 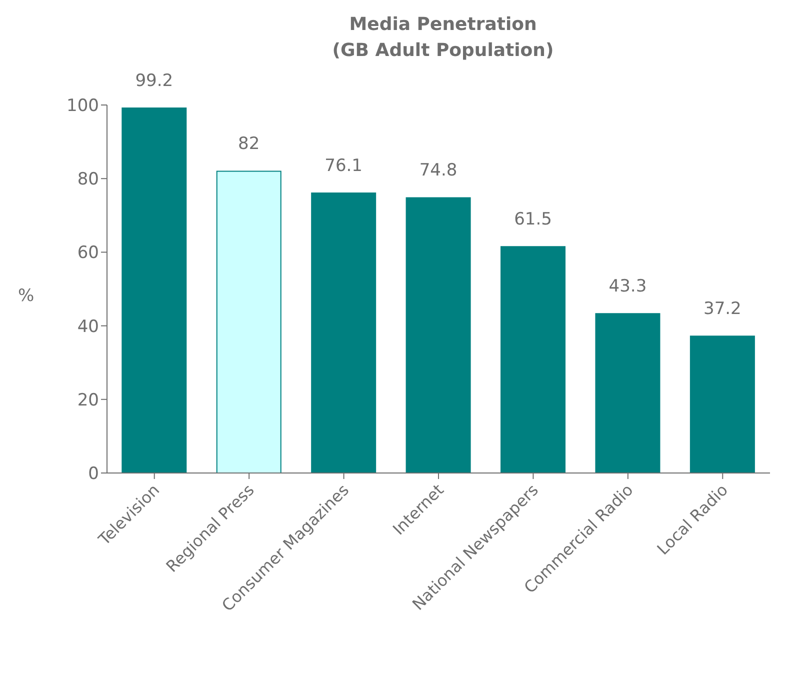 What do you see at coordinates (723, 309) in the screenshot?
I see `data-label: 37.2` at bounding box center [723, 309].